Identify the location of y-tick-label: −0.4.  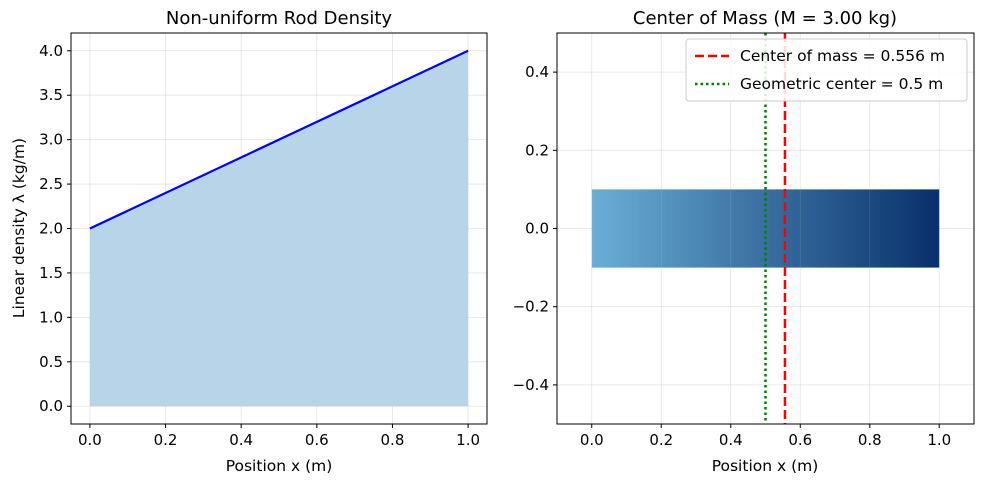
(531, 385).